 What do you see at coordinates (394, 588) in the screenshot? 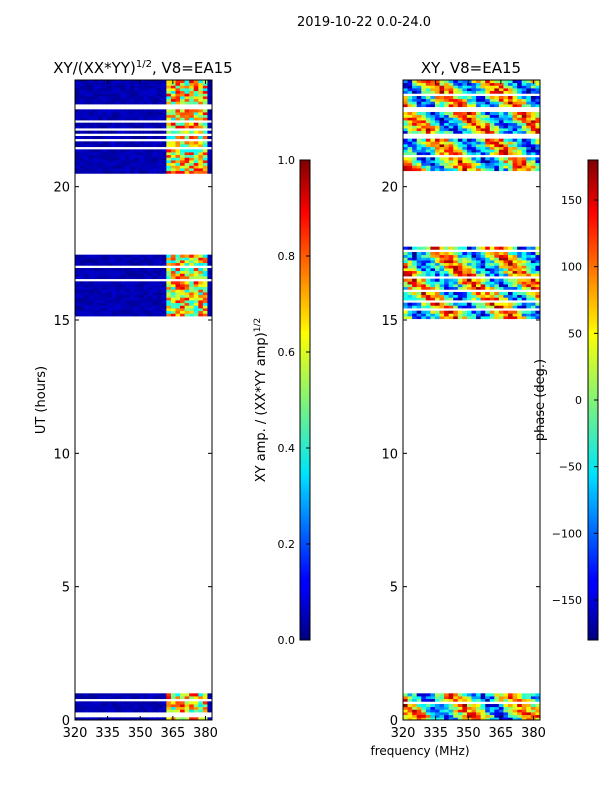
I see `y-tick-label: 5` at bounding box center [394, 588].